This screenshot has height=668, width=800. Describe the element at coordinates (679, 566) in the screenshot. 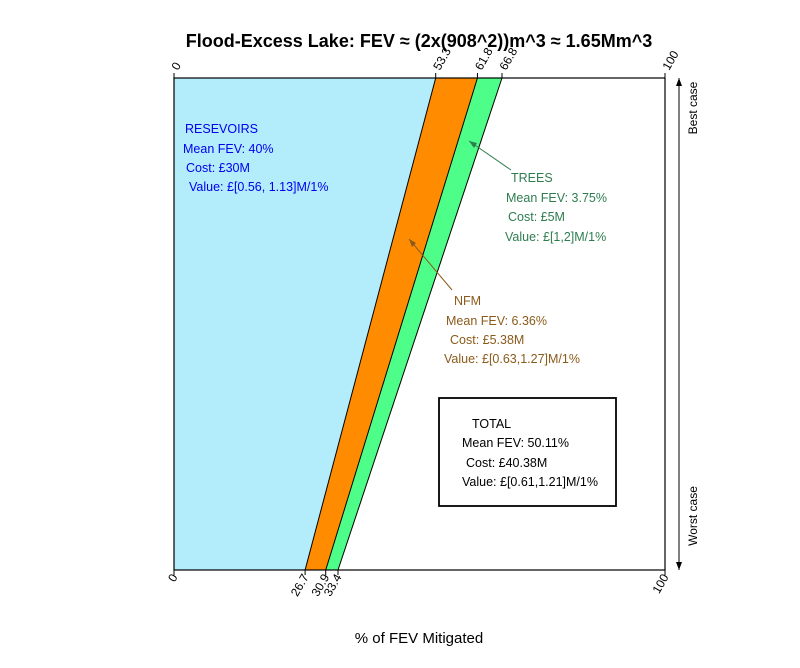

I see `down-arrow-icon` at that location.